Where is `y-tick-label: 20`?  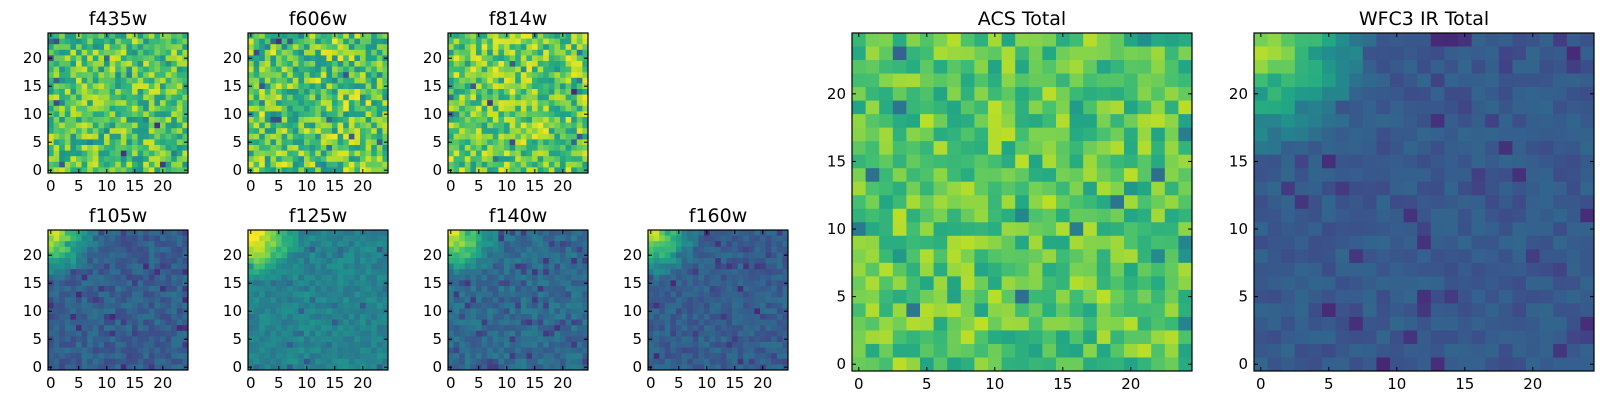
y-tick-label: 20 is located at coordinates (432, 255).